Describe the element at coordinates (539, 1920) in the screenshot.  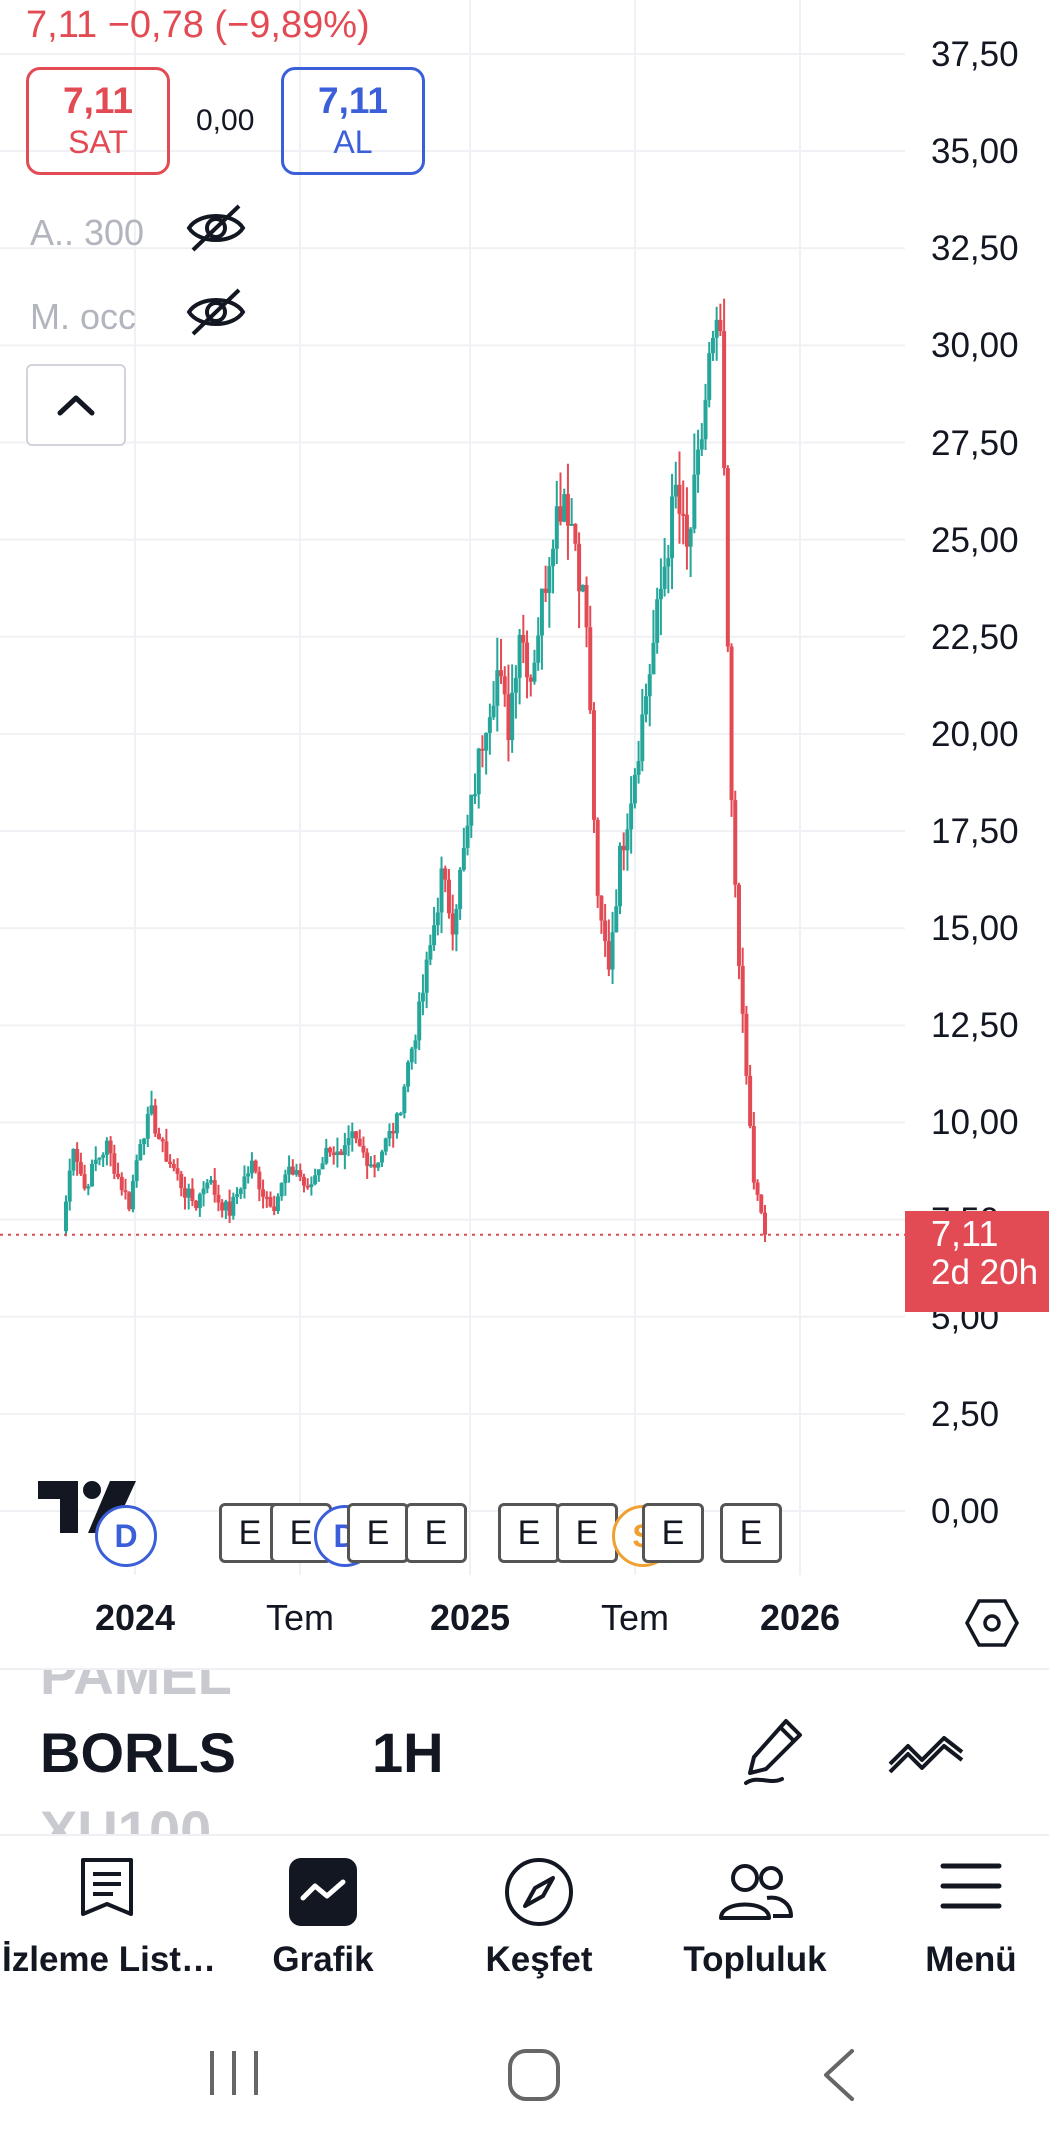
I see `nav-explore: Keşfet` at that location.